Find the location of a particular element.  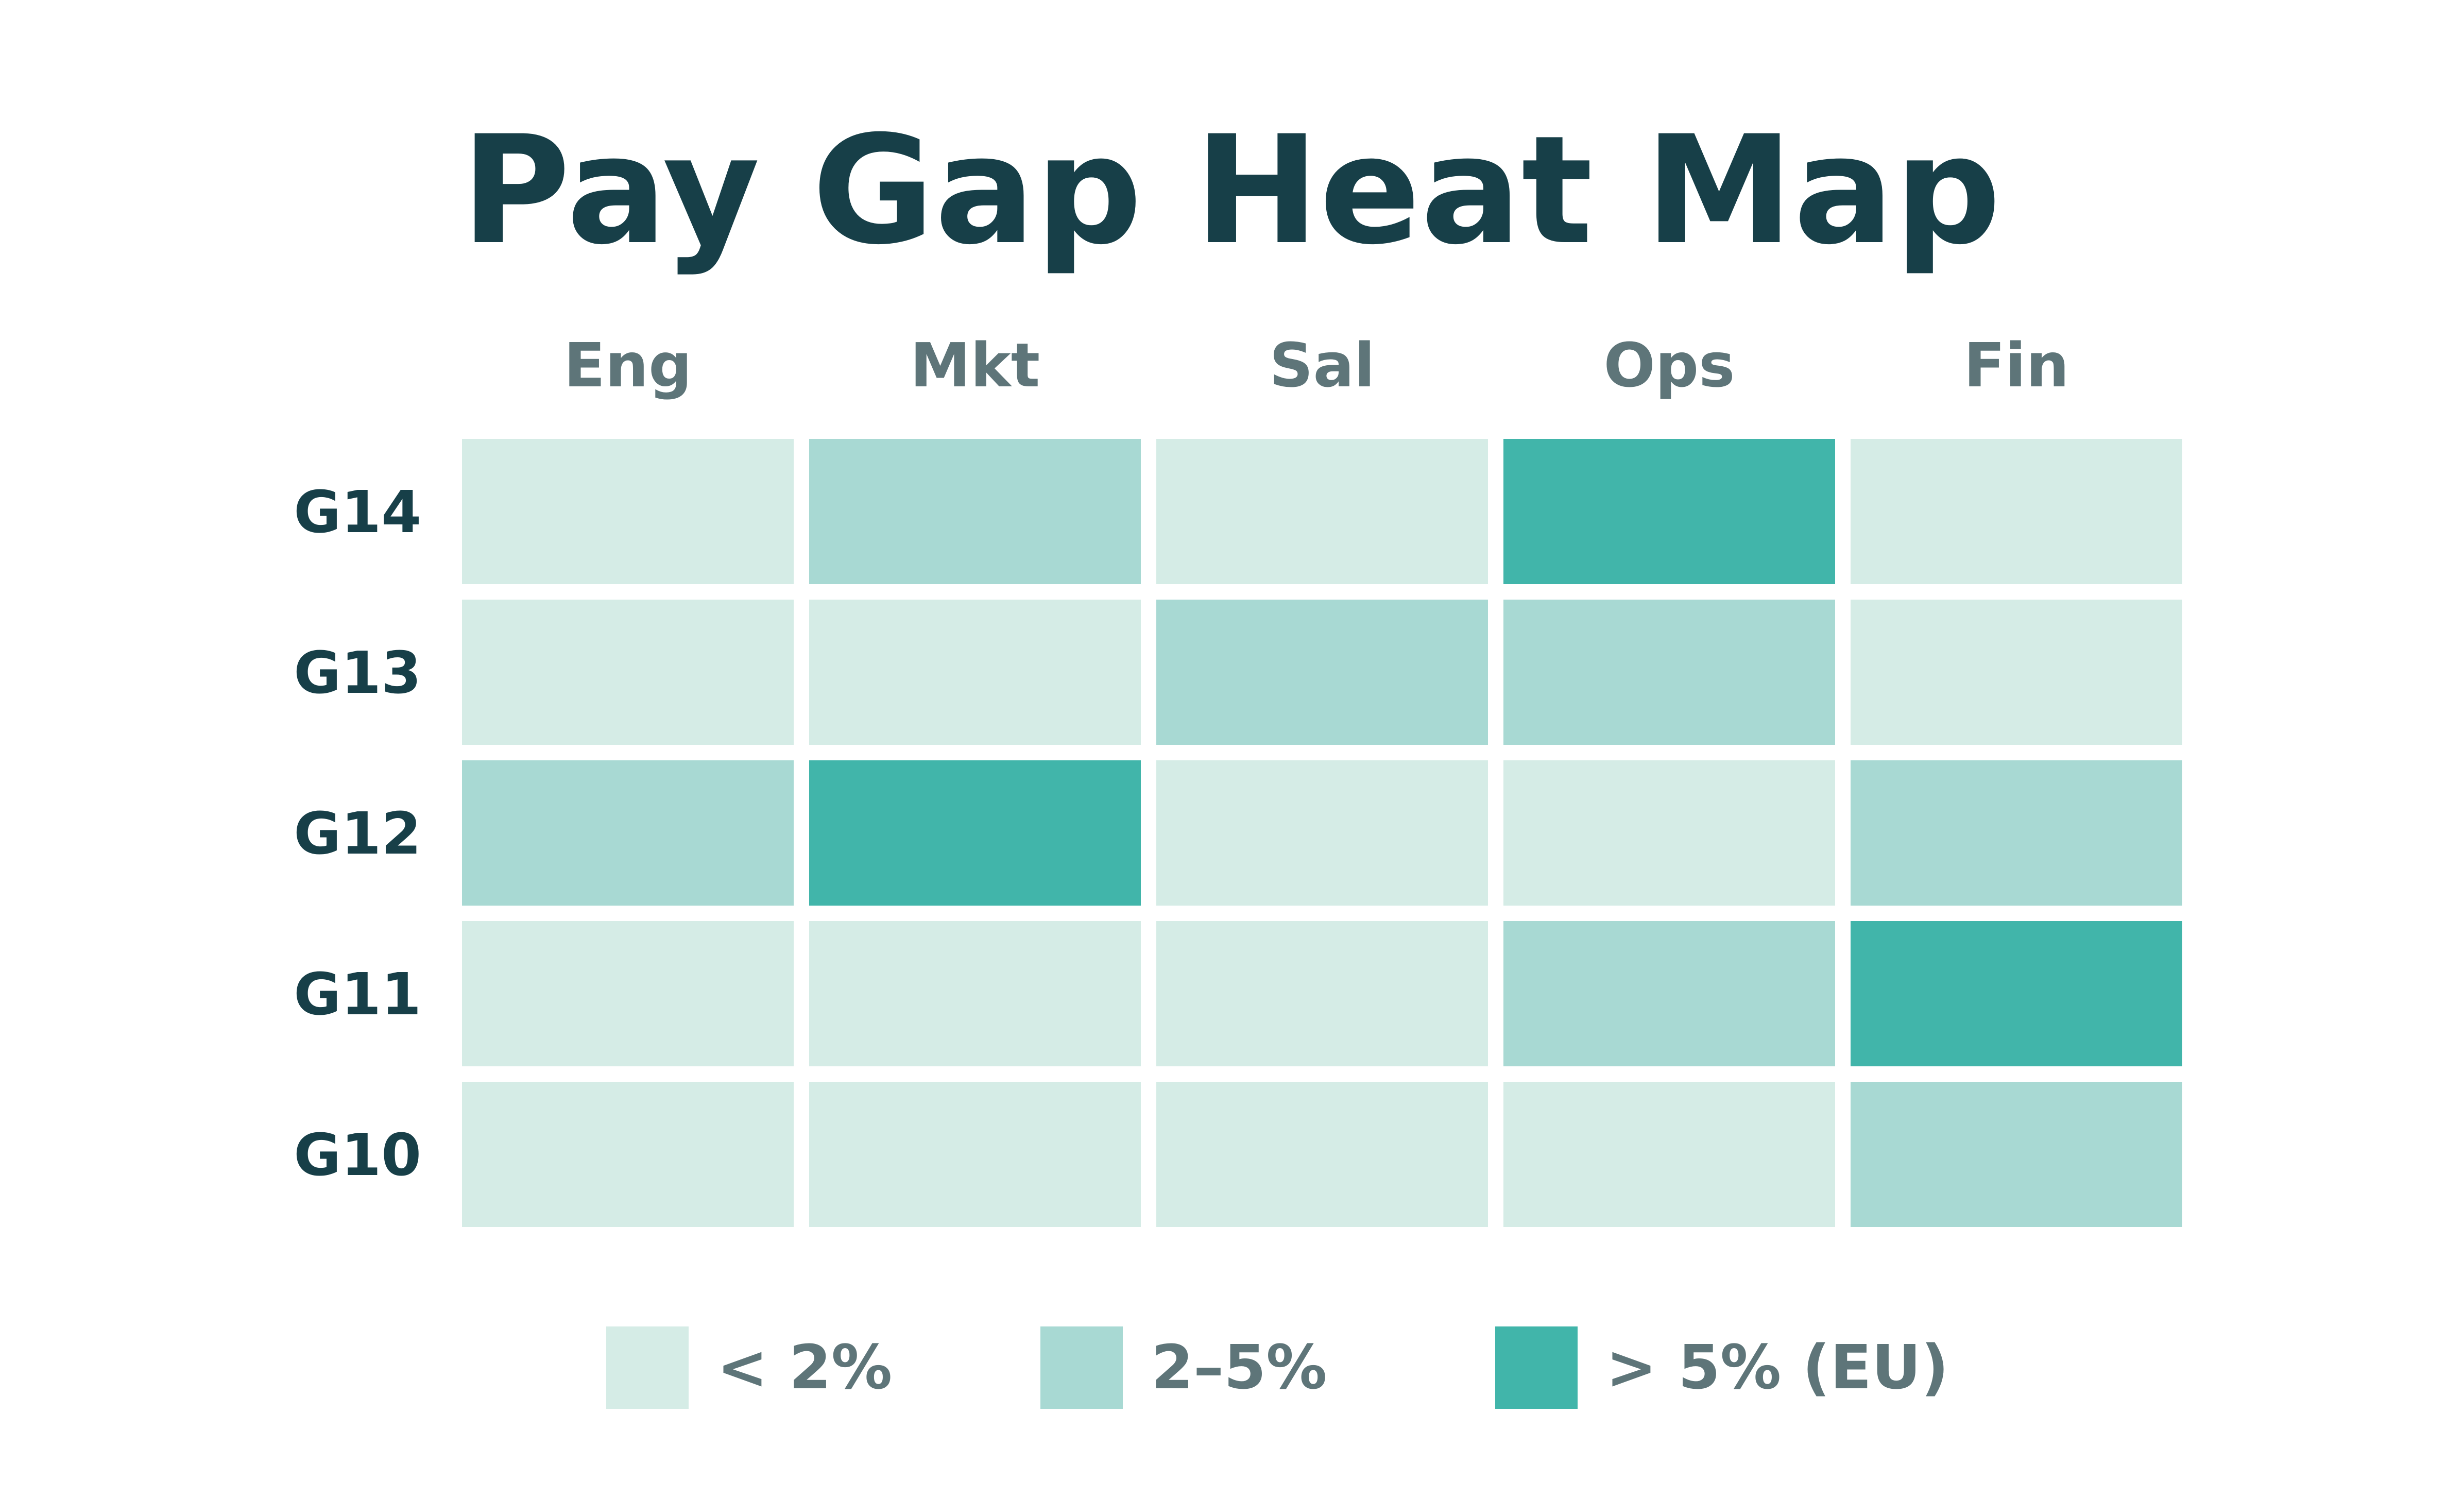

row-label-g14: G14 is located at coordinates (357, 512).